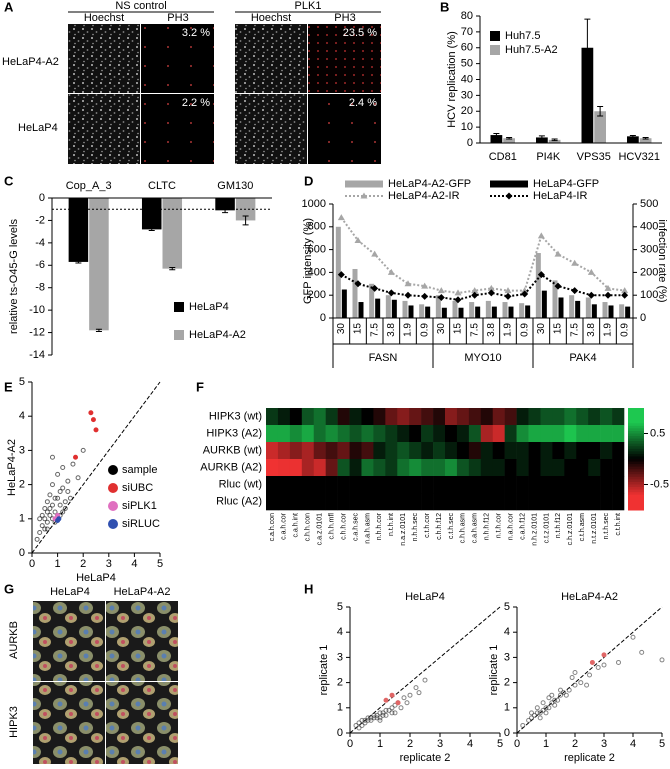  Describe the element at coordinates (534, 529) in the screenshot. I see `column-label: n.h.z.0101` at that location.